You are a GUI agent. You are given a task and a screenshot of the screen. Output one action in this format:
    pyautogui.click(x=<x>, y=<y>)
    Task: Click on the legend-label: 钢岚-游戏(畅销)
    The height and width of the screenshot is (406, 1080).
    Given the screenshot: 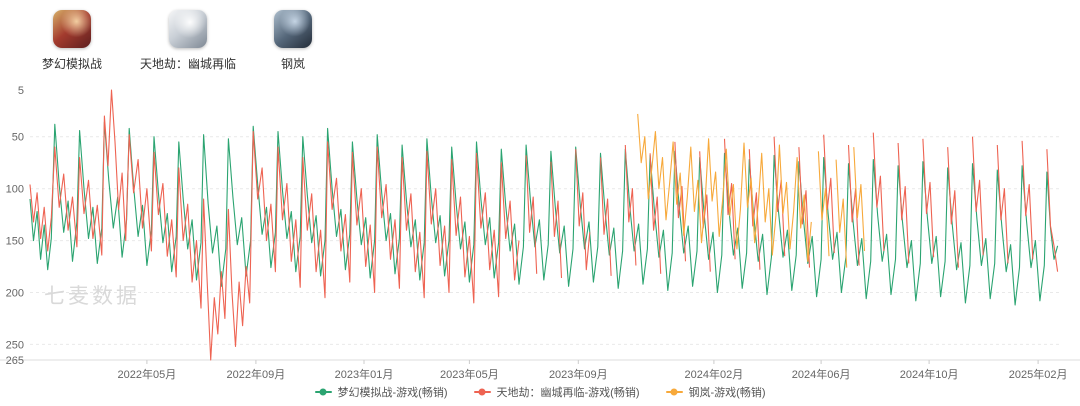 What is the action you would take?
    pyautogui.click(x=727, y=393)
    